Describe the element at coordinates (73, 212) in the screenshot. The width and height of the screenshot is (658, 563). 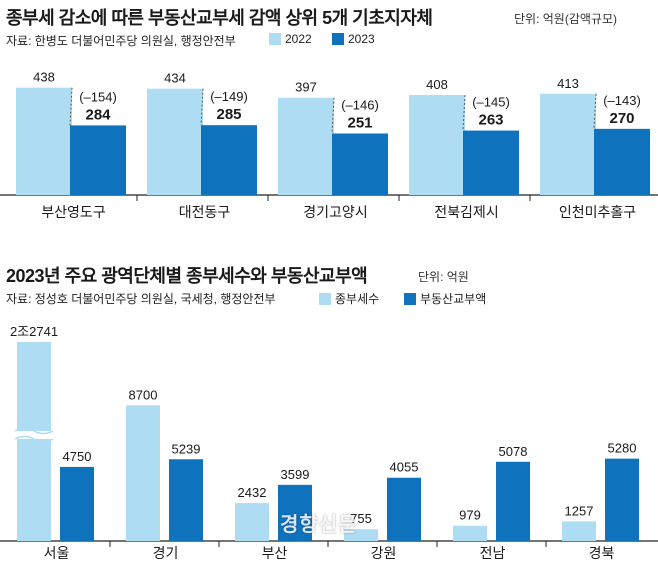
I see `category-label: 부산영도구` at that location.